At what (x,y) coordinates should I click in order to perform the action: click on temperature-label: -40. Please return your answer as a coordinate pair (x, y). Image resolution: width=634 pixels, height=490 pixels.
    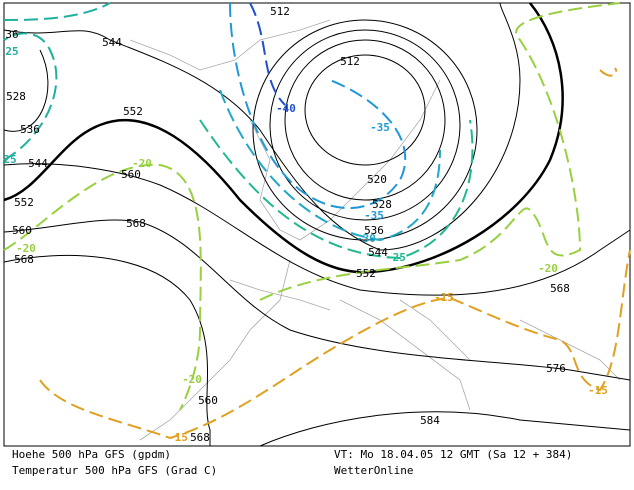
    Looking at the image, I should click on (286, 108).